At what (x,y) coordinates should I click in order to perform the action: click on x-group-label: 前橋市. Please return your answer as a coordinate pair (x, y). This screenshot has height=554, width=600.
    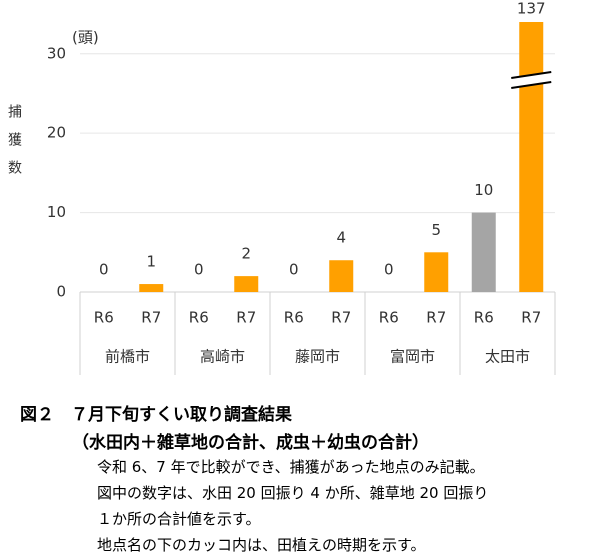
    Looking at the image, I should click on (127, 357).